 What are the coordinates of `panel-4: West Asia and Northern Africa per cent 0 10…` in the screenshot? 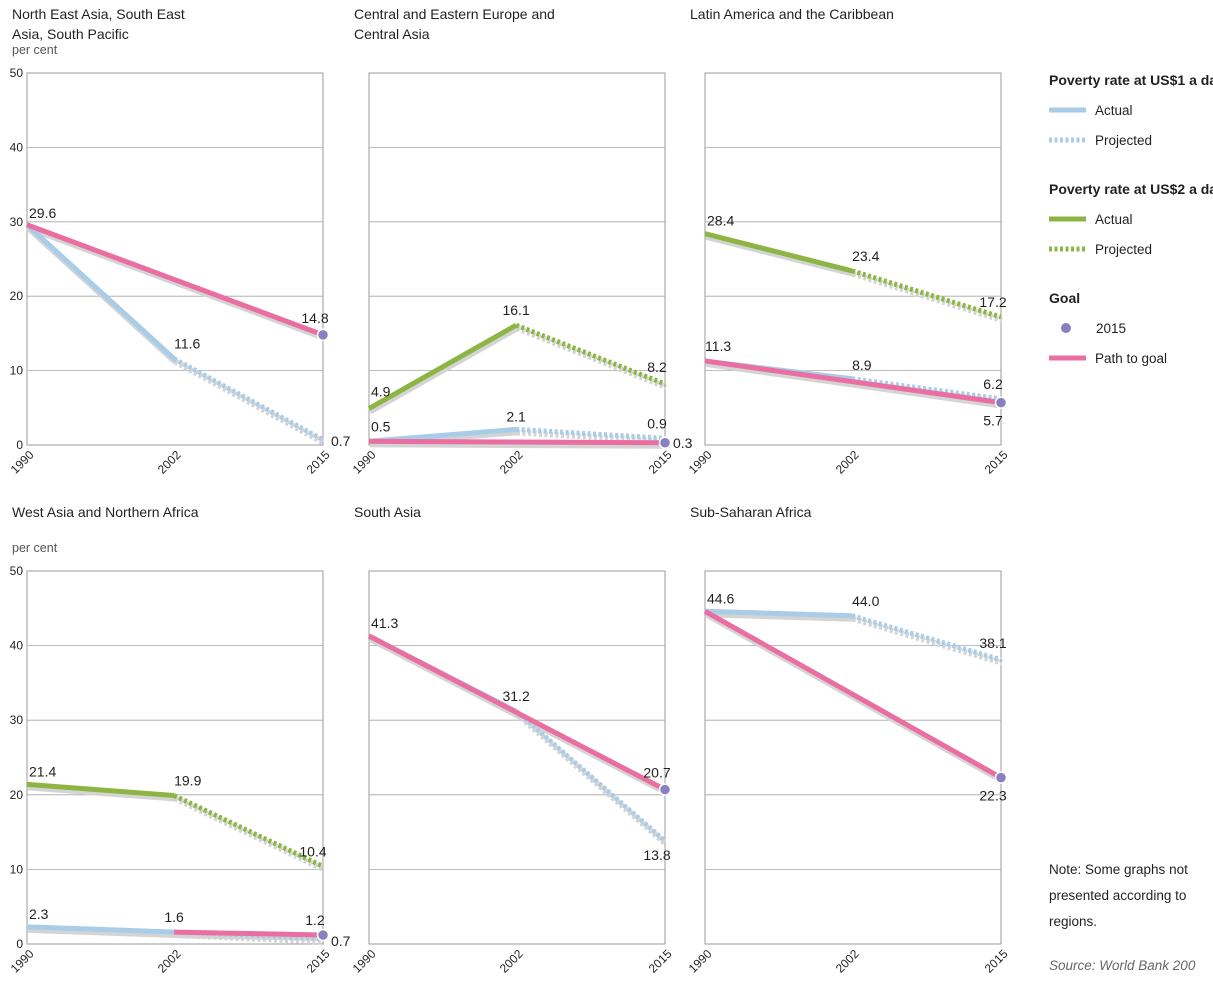 It's located at (179, 740).